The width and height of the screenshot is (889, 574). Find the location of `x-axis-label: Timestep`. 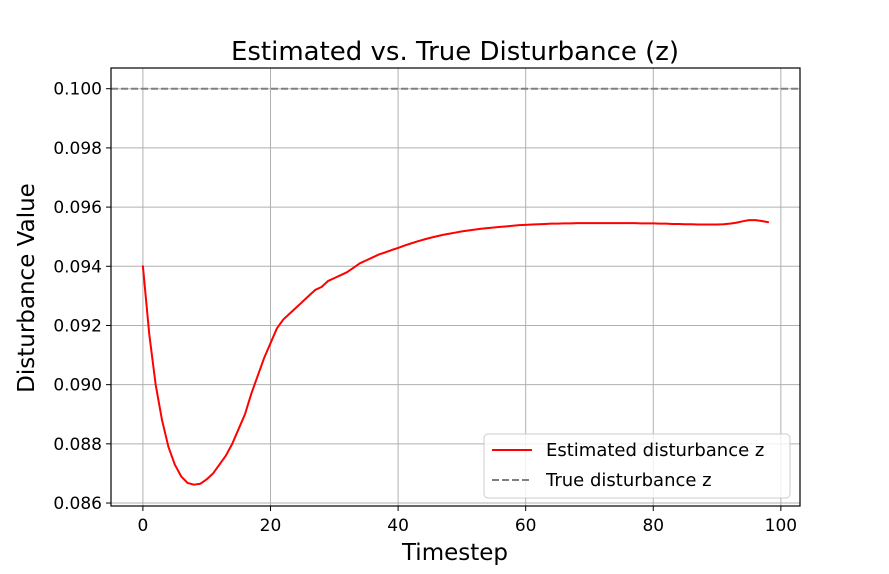

x-axis-label: Timestep is located at coordinates (454, 553).